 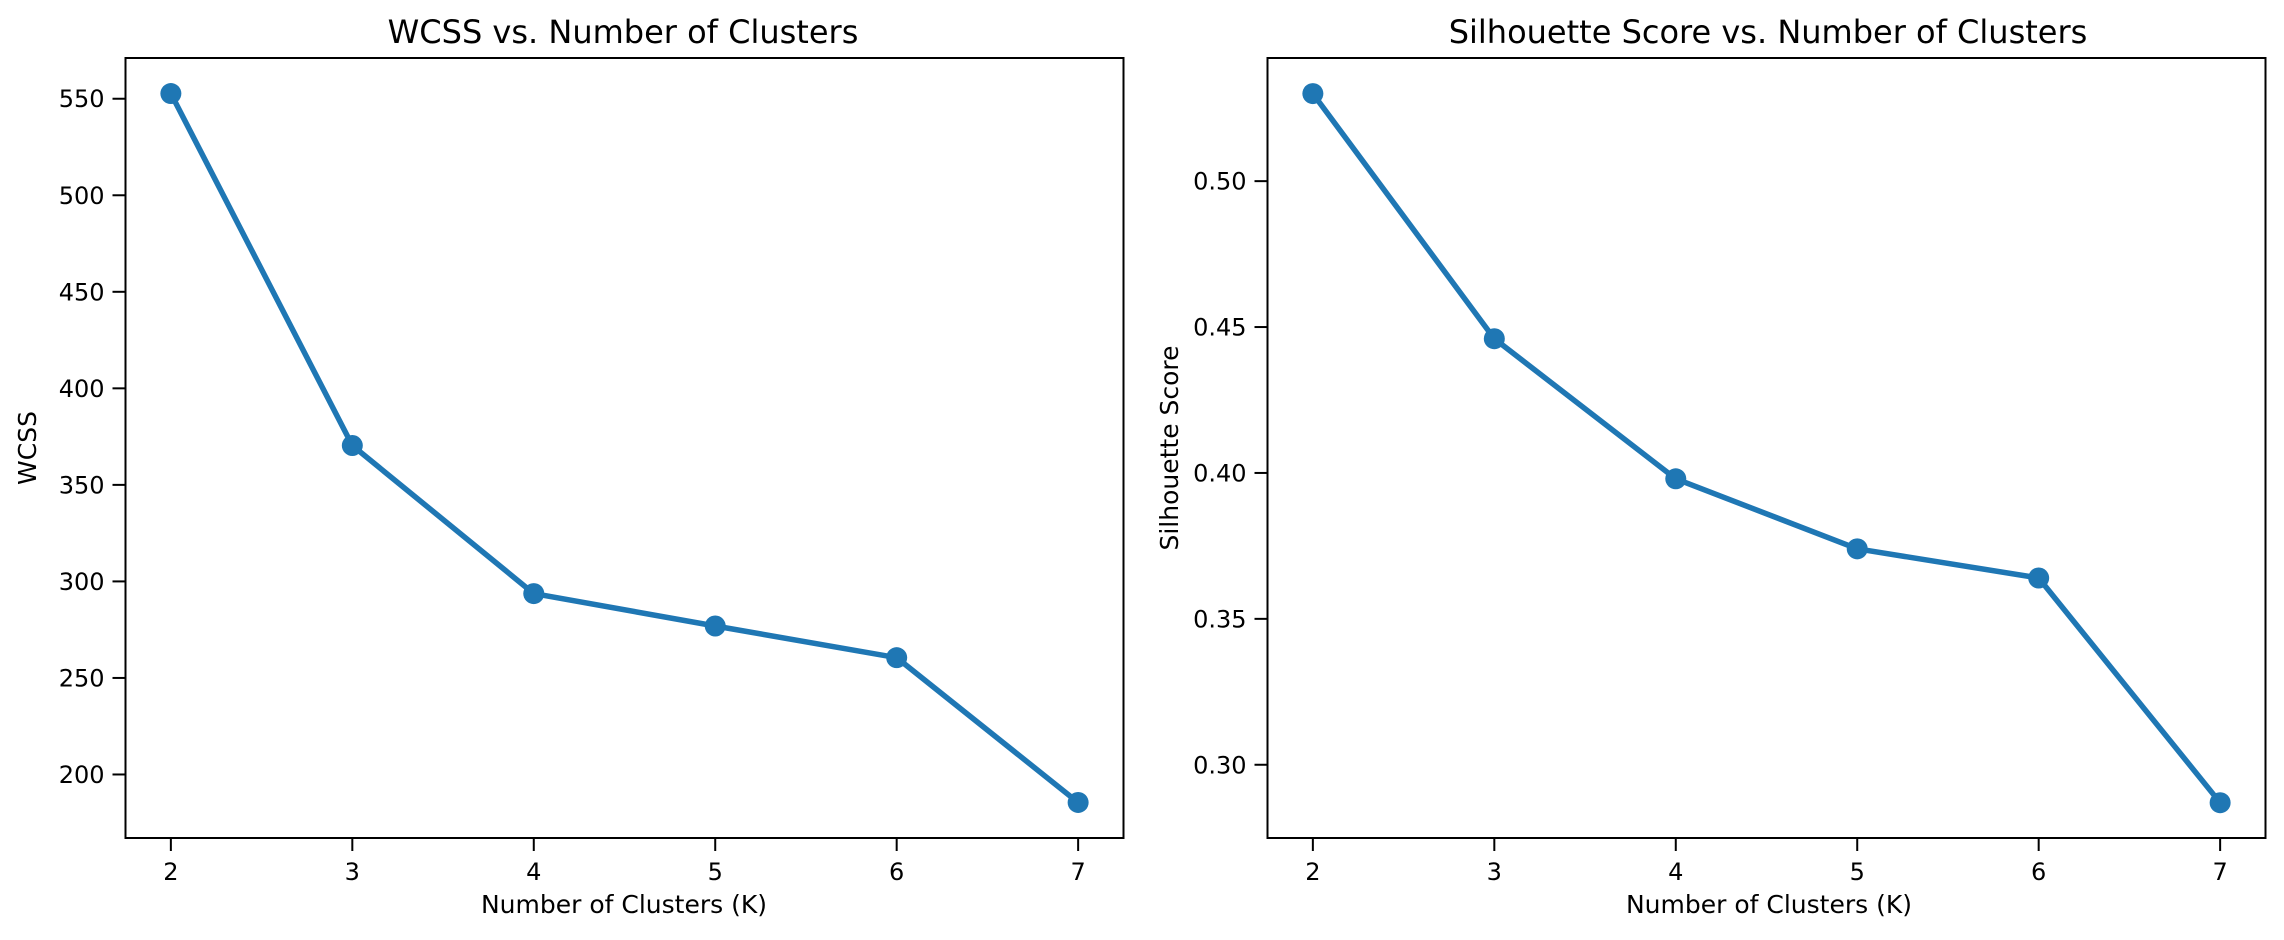 I want to click on y-tick-label: 0.45, so click(x=1219, y=328).